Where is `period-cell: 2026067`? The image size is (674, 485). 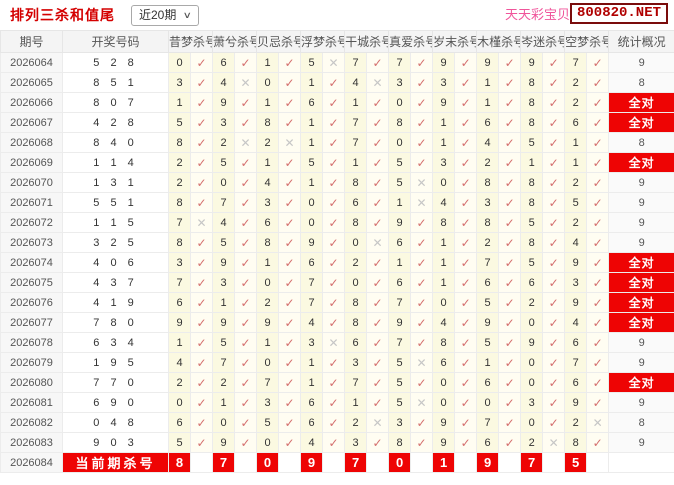
period-cell: 2026067 is located at coordinates (31, 122).